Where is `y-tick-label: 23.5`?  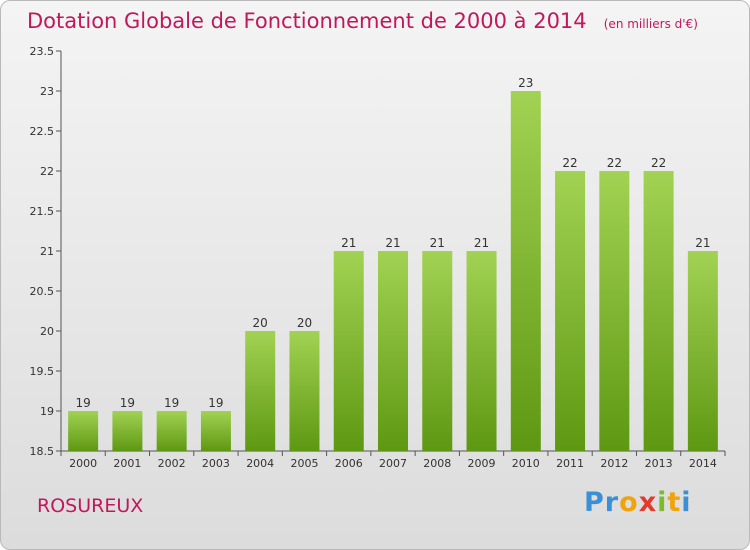
y-tick-label: 23.5 is located at coordinates (42, 51).